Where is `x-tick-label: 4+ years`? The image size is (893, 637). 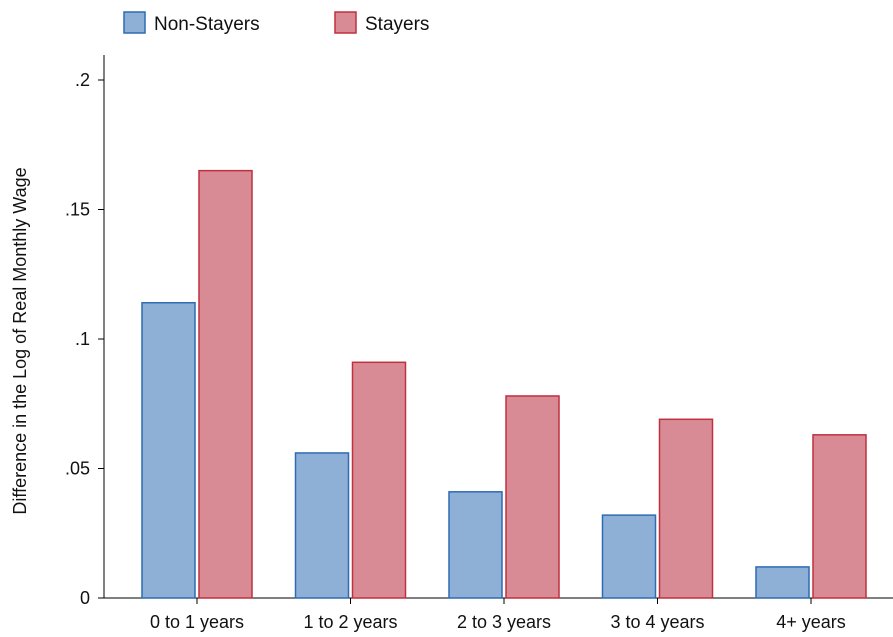
x-tick-label: 4+ years is located at coordinates (811, 622).